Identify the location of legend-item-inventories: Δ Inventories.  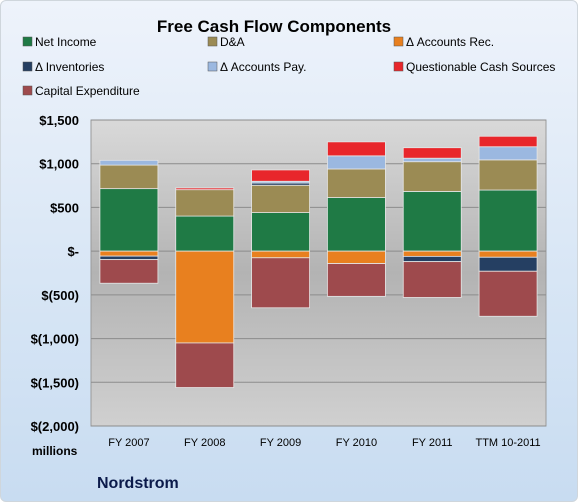
(63, 67).